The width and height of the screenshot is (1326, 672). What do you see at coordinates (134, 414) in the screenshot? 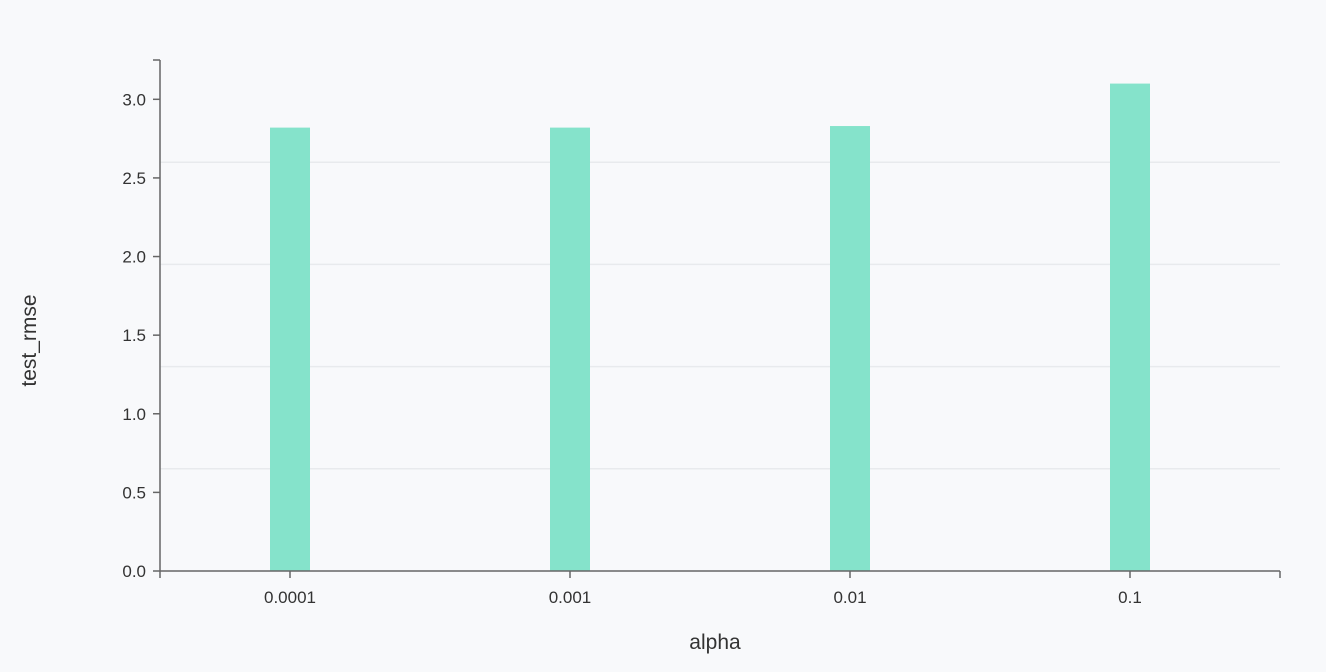
I see `y-tick-label: 1.0` at bounding box center [134, 414].